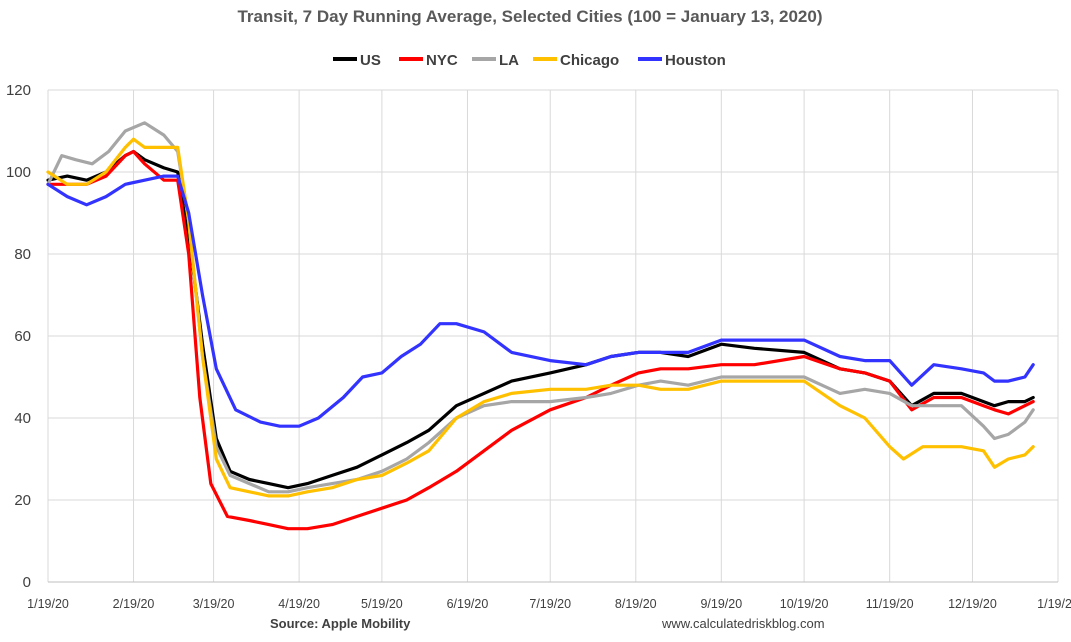 The height and width of the screenshot is (642, 1071). I want to click on x-tick-label: 7/19/20, so click(550, 604).